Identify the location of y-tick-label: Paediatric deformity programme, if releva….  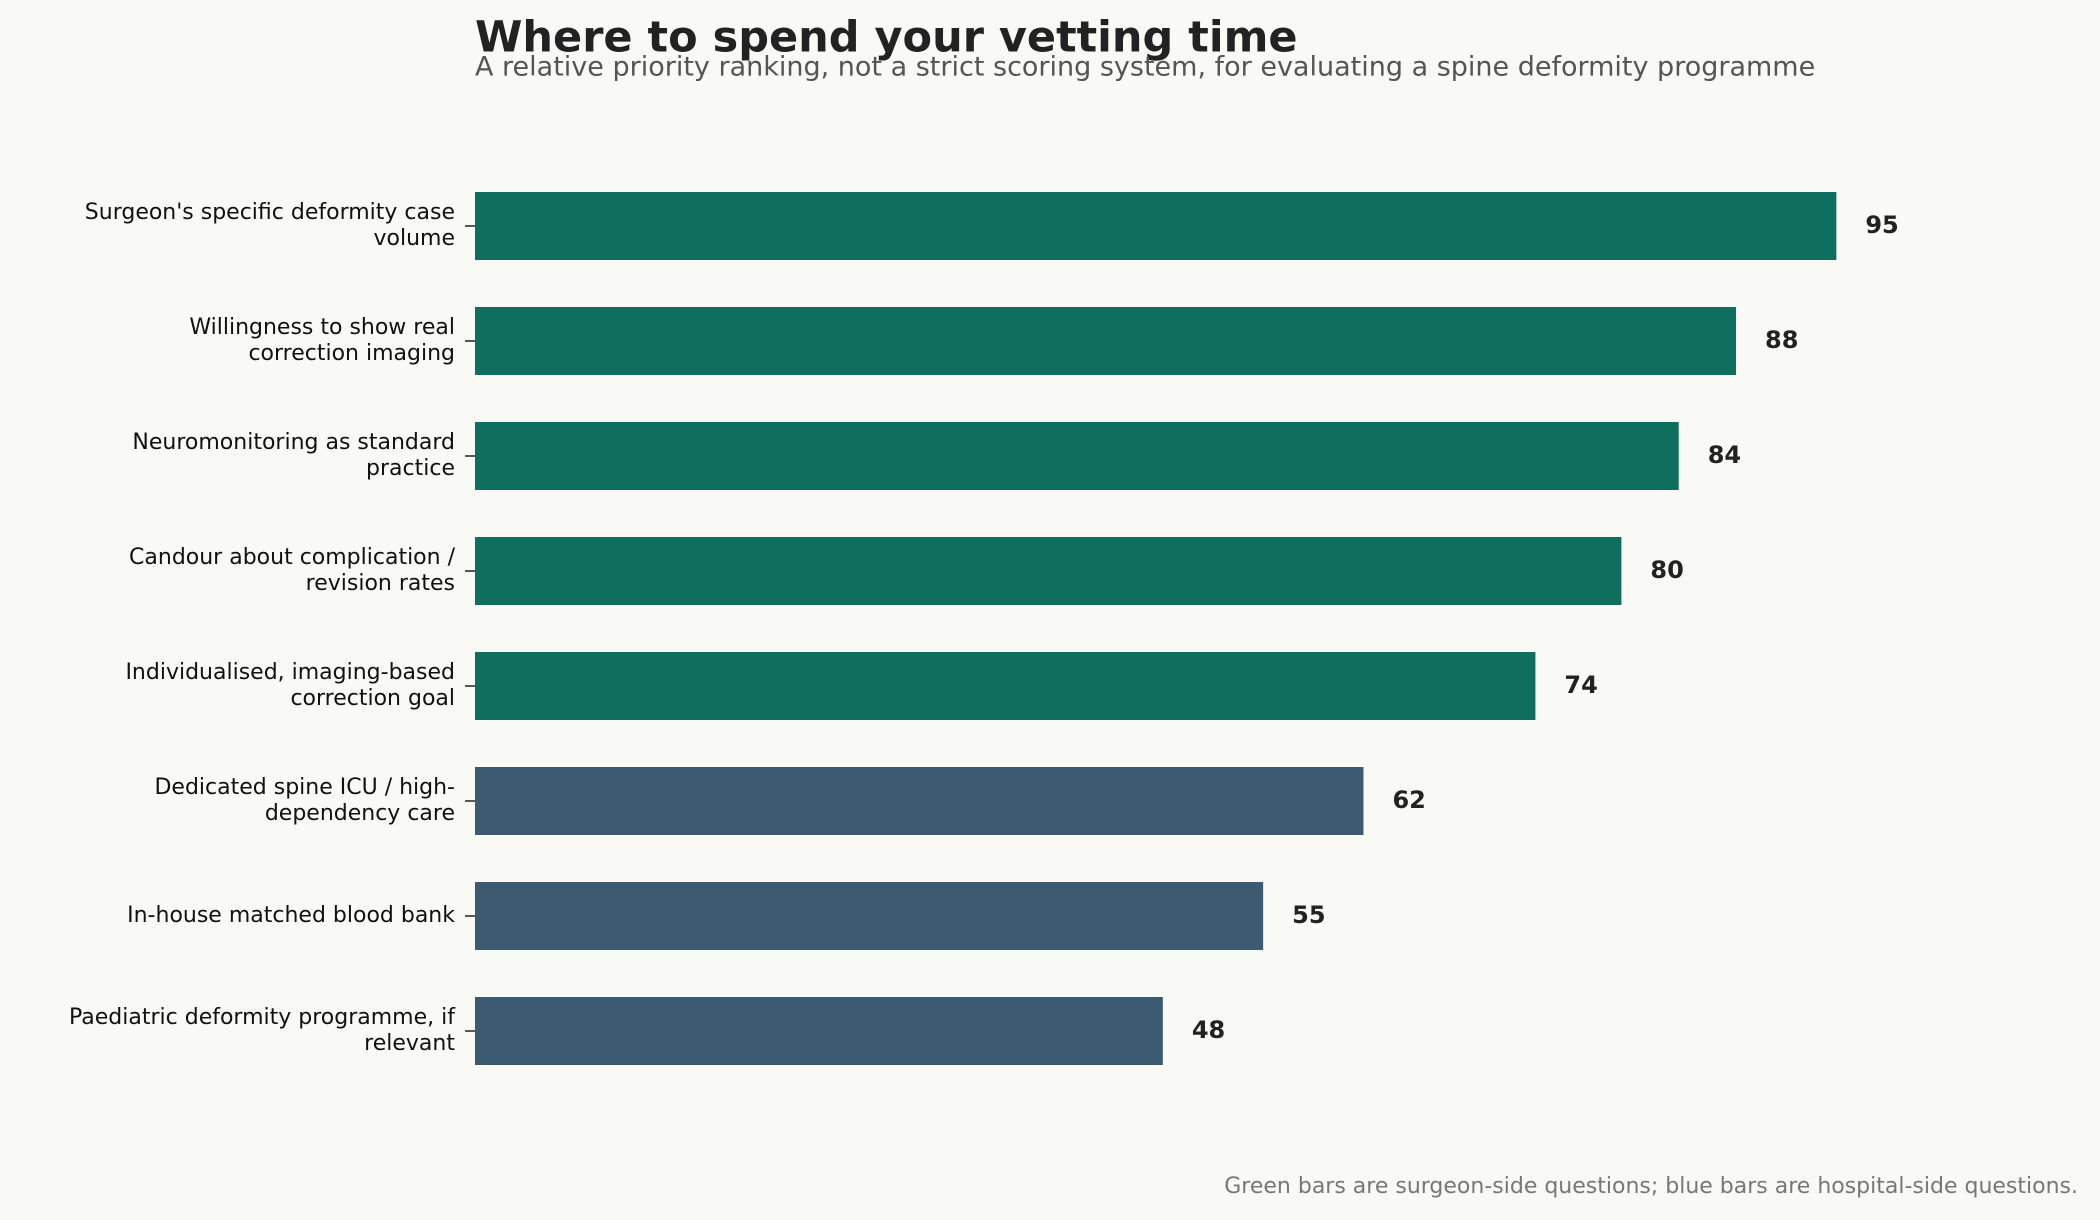
(262, 1030).